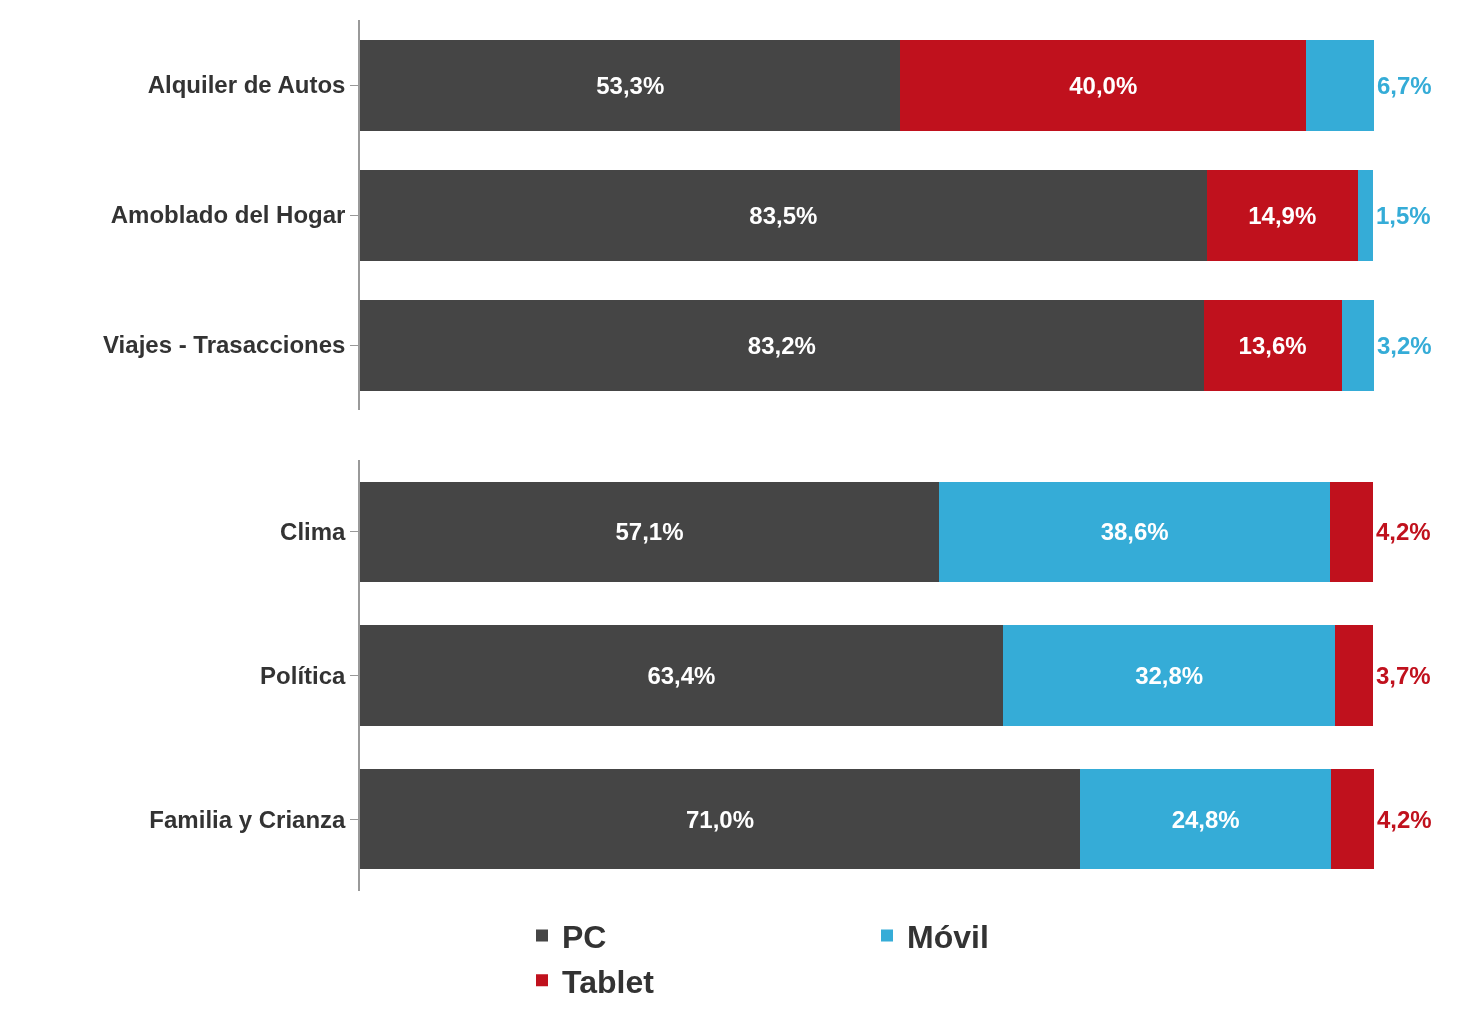  What do you see at coordinates (313, 532) in the screenshot?
I see `y-tick-label: Clima` at bounding box center [313, 532].